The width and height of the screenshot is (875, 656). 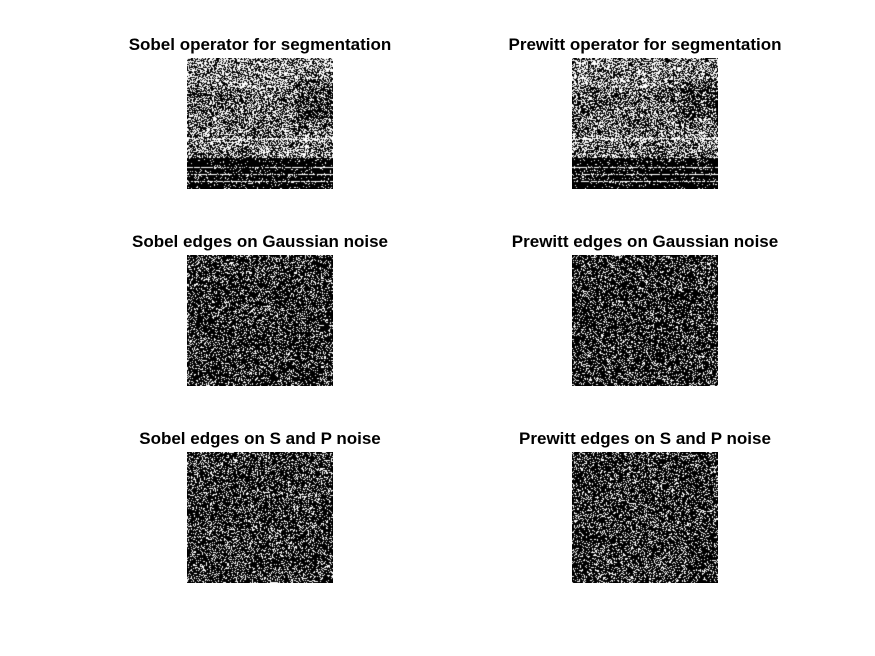 What do you see at coordinates (645, 438) in the screenshot?
I see `subplot-title: Prewitt edges on S and P noise` at bounding box center [645, 438].